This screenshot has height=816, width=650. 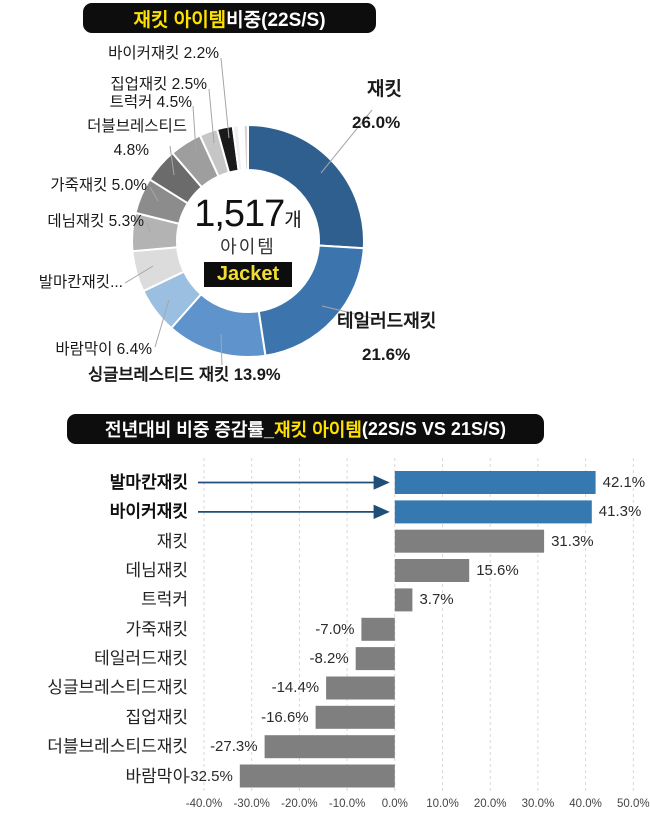 What do you see at coordinates (137, 126) in the screenshot?
I see `donut-label-double-1: 더블브레스티드` at bounding box center [137, 126].